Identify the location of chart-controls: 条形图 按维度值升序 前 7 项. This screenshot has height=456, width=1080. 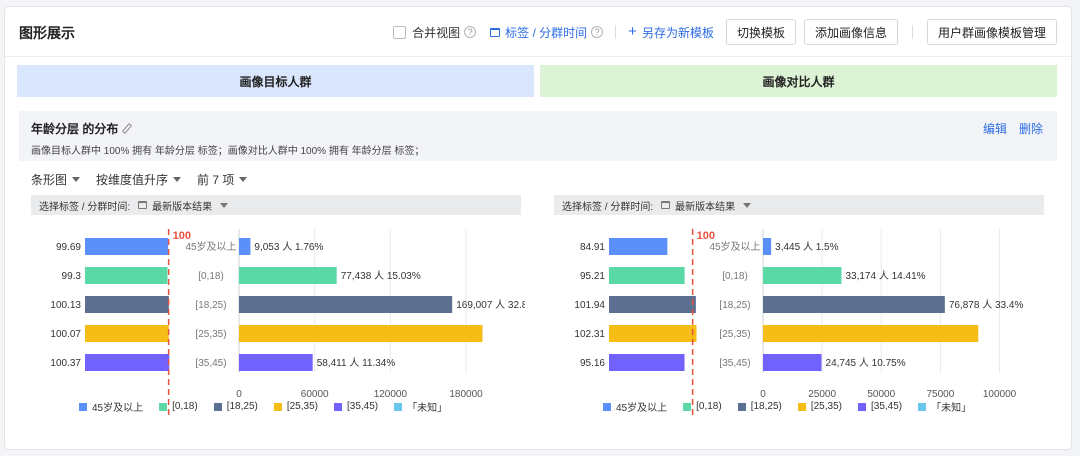
(139, 179).